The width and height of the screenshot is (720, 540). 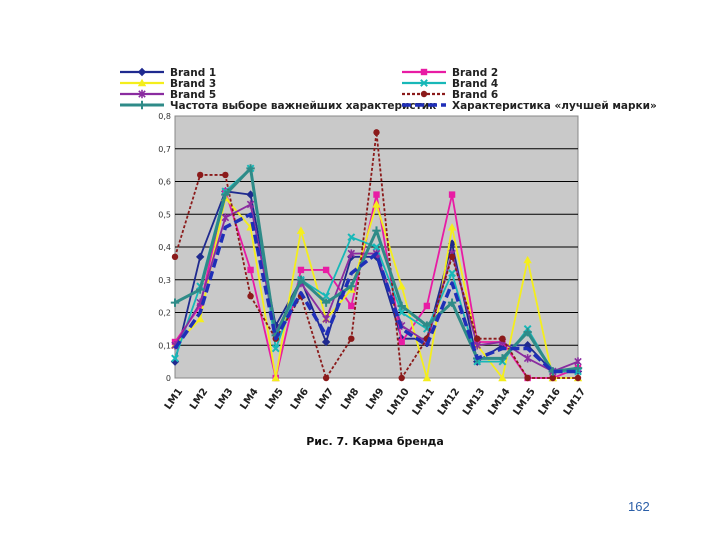 I want to click on x-tick-label: LM1, so click(x=174, y=398).